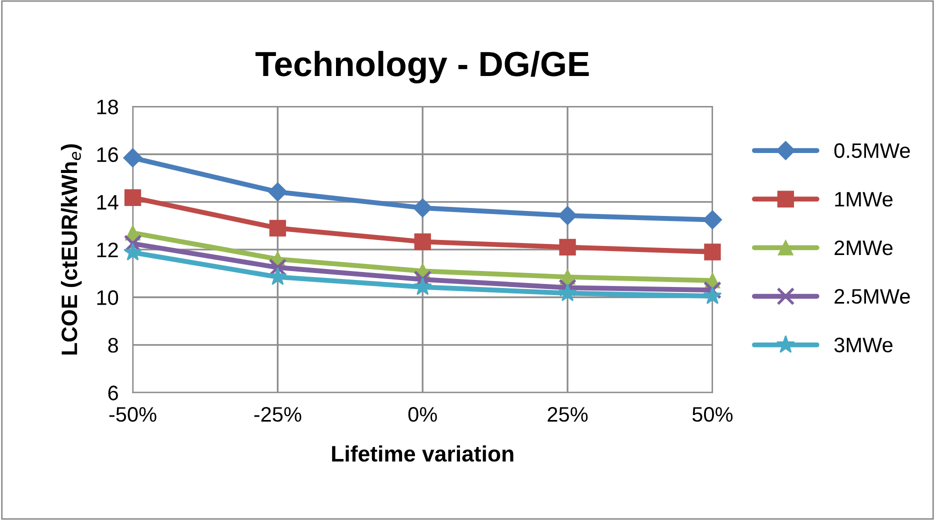 This screenshot has width=935, height=520. Describe the element at coordinates (278, 414) in the screenshot. I see `x-tick-label: -25%` at that location.